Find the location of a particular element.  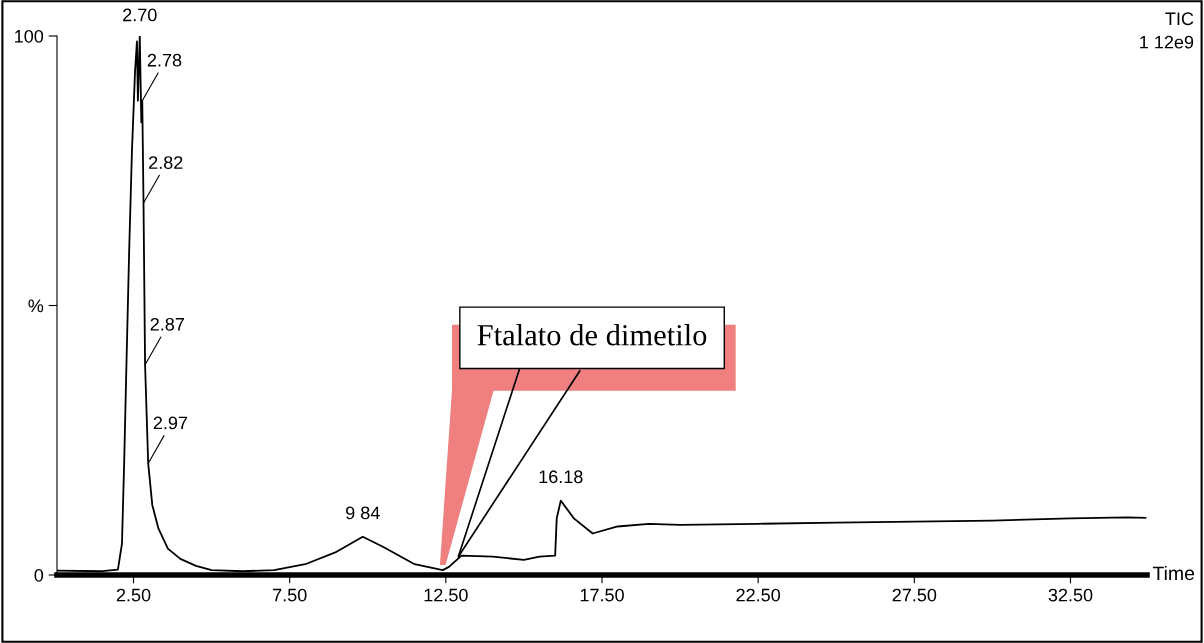

x-tick-label: 32.50 is located at coordinates (1070, 595).